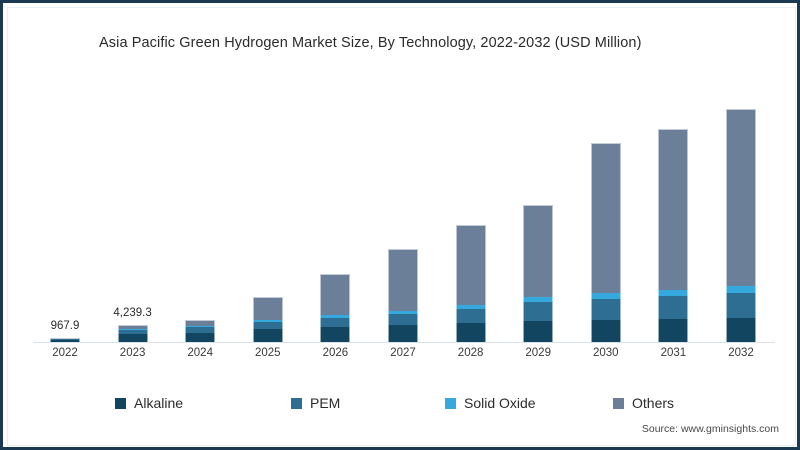 The width and height of the screenshot is (800, 450). I want to click on bar-segment-solid-oxide-2027, so click(403, 312).